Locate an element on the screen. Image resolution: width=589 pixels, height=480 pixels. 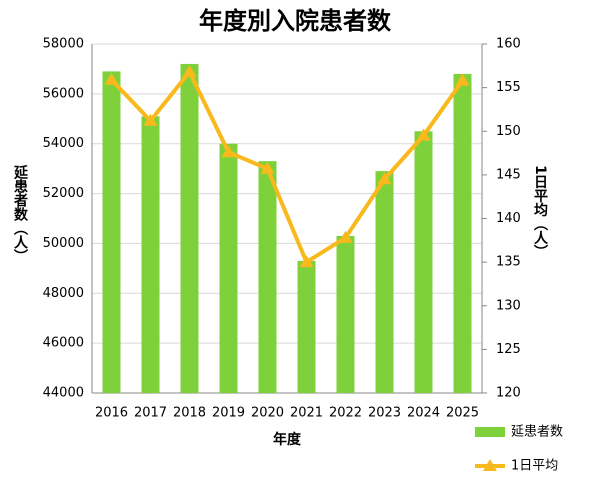
legend-label: 1日平均 is located at coordinates (534, 466).